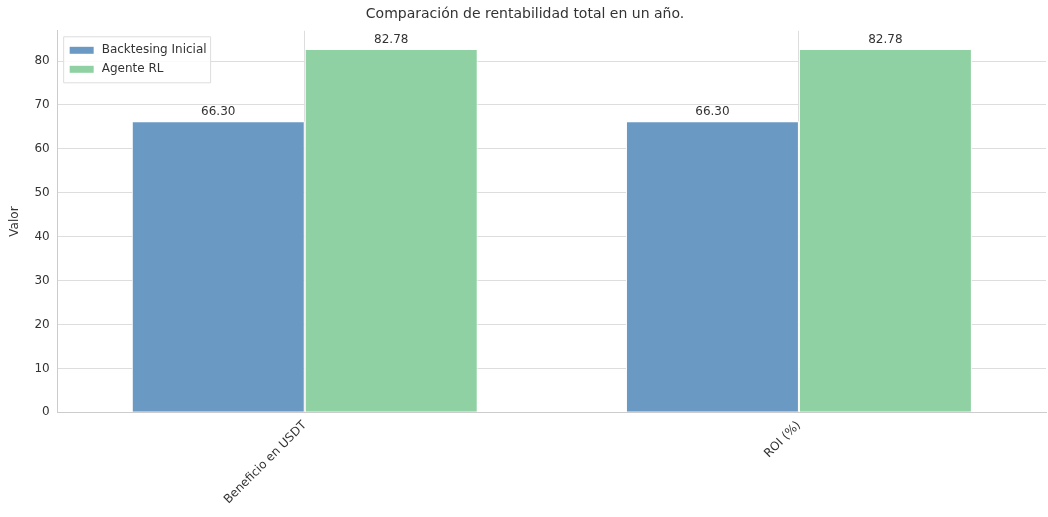  What do you see at coordinates (782, 439) in the screenshot?
I see `x-tick-label: ROI (%)` at bounding box center [782, 439].